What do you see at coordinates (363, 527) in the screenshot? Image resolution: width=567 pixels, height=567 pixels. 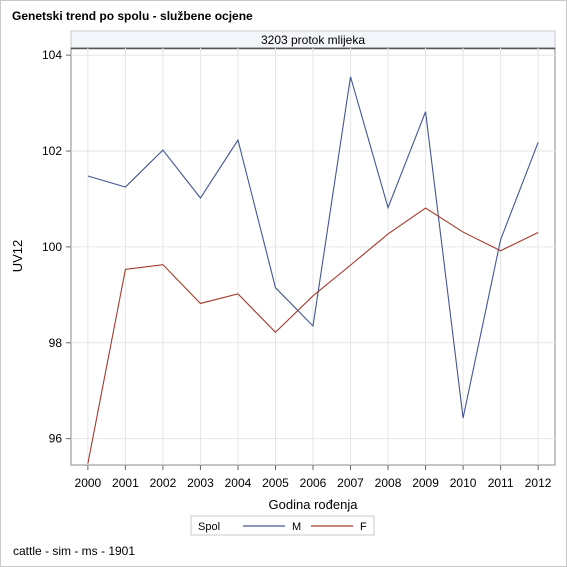 I see `legend-label-f: F` at bounding box center [363, 527].